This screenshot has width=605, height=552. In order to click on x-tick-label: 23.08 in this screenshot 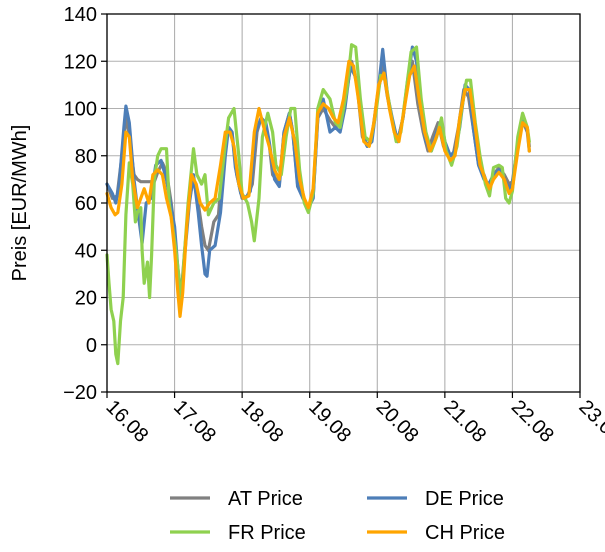, I will do `click(589, 421)`.